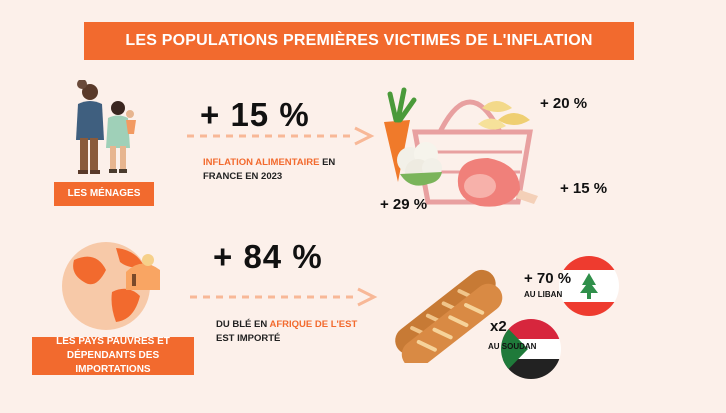 This screenshot has height=413, width=726. Describe the element at coordinates (584, 188) in the screenshot. I see `meat-increase: + 15 %` at that location.